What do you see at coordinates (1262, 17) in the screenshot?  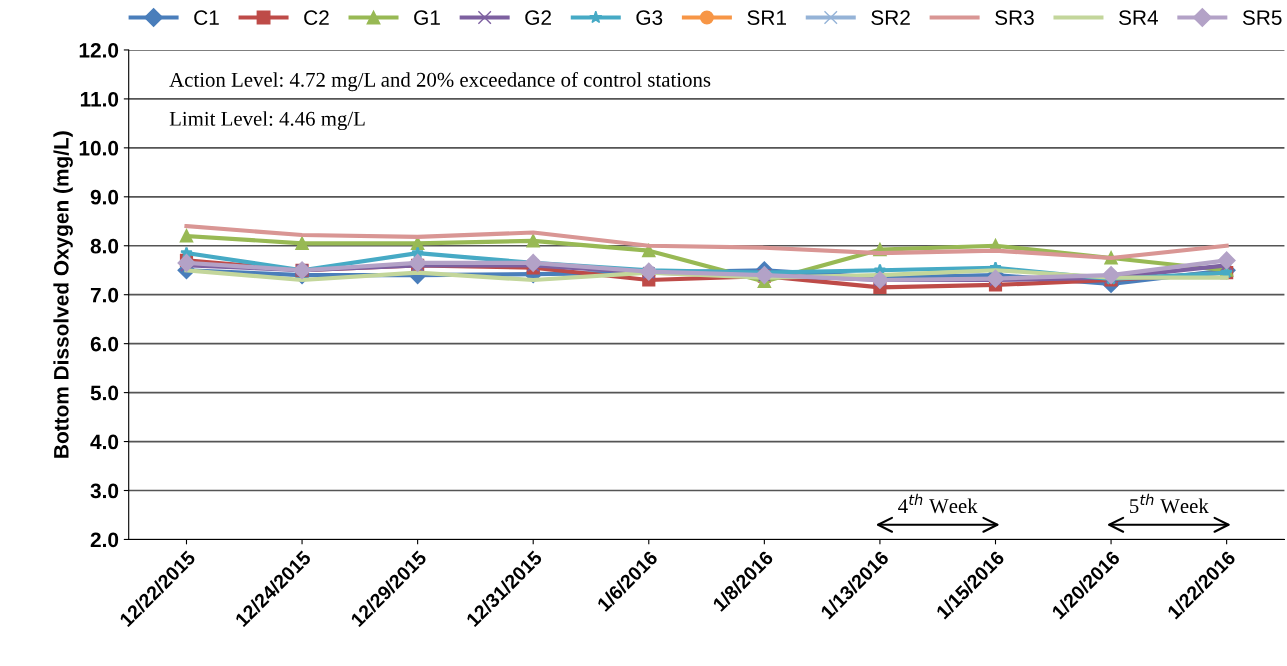 I see `legend-label: SR5` at bounding box center [1262, 17].